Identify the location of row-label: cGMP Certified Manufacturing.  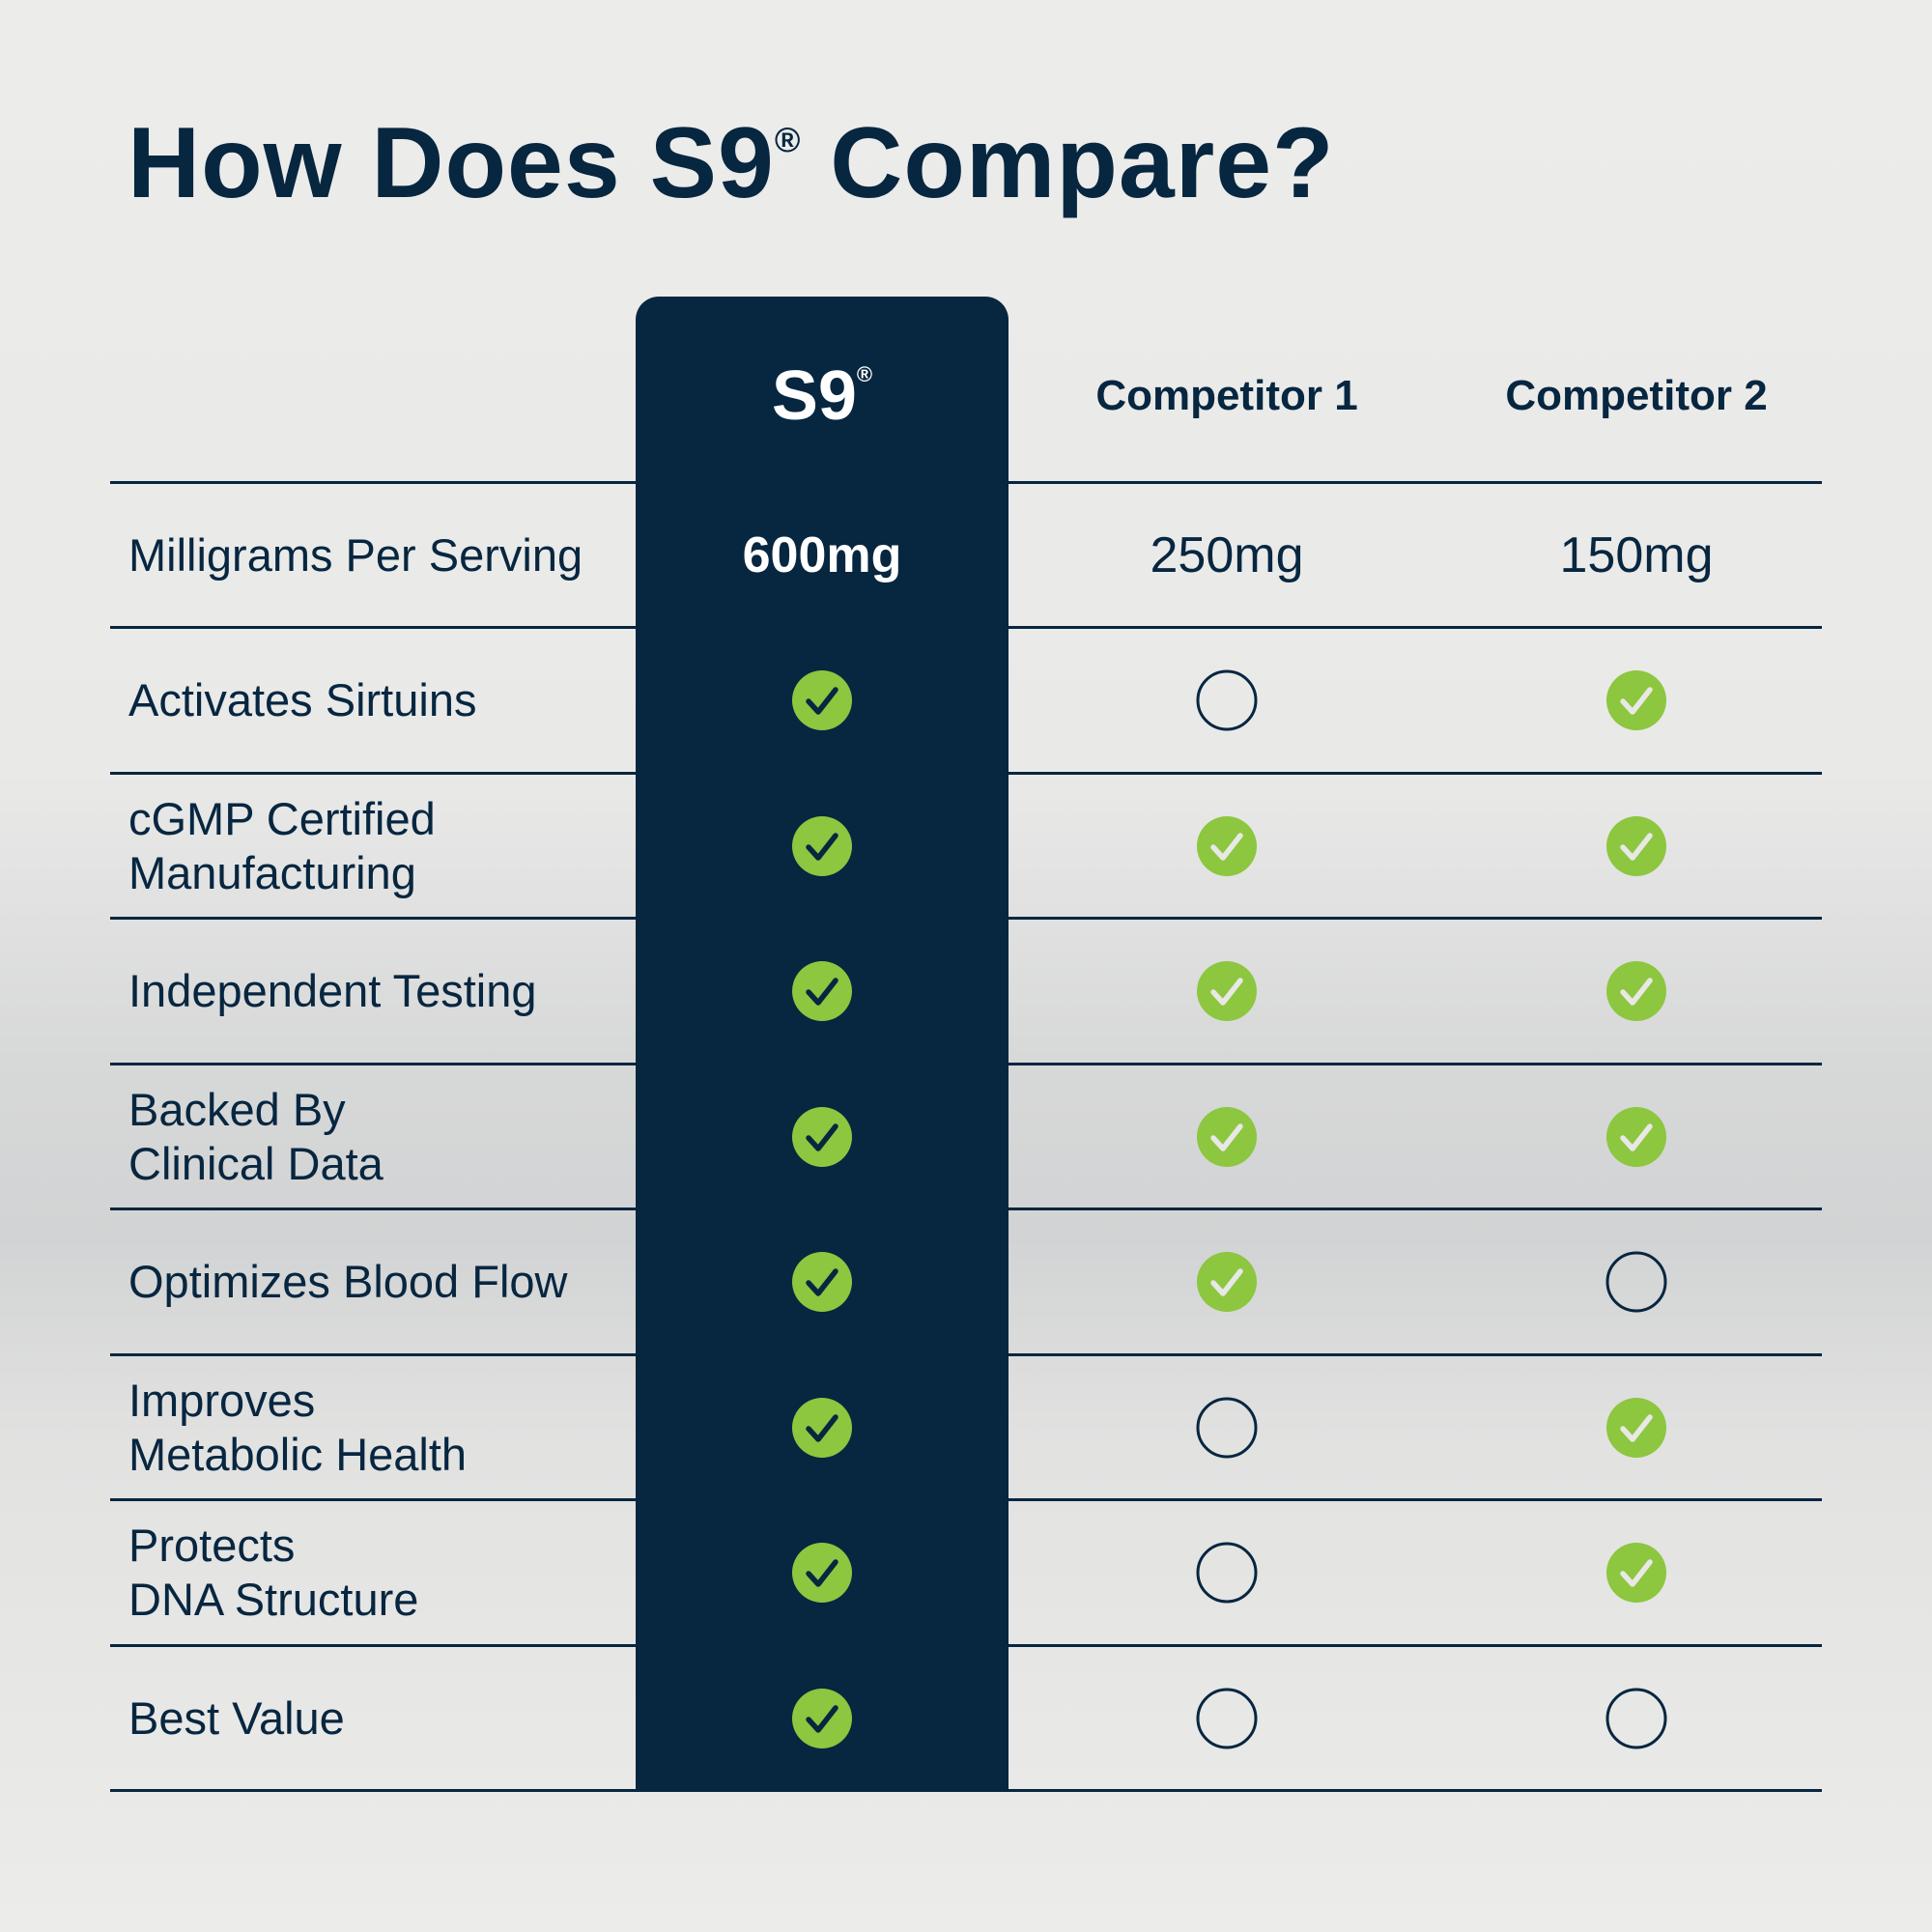
(282, 845).